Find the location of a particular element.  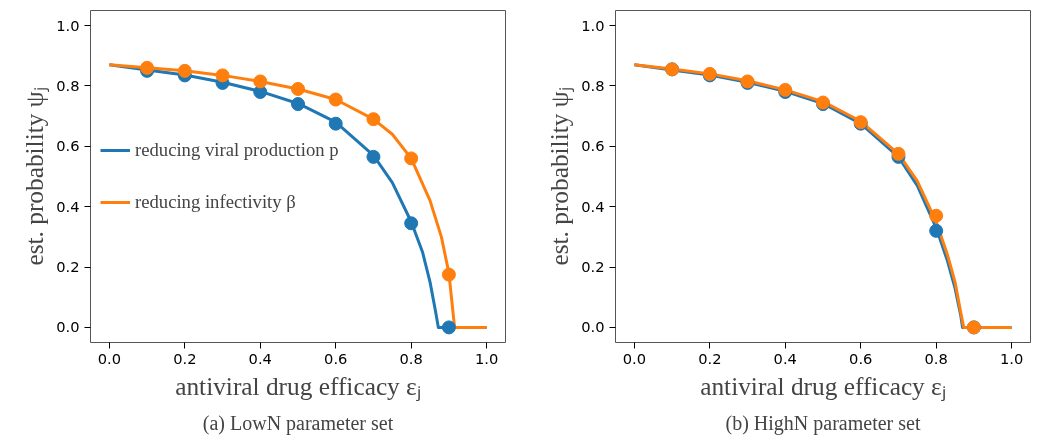

legend-label: reducing viral production p is located at coordinates (237, 150).